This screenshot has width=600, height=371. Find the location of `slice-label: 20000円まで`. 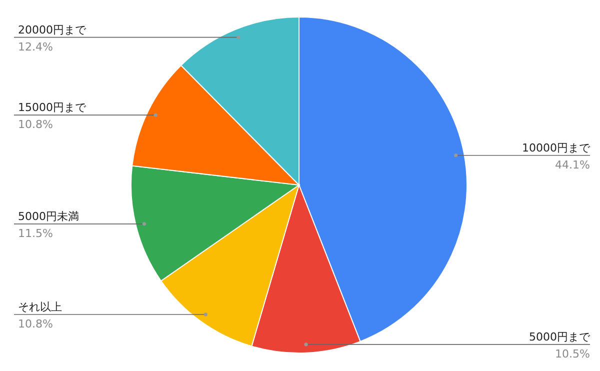

slice-label: 20000円まで is located at coordinates (52, 29).